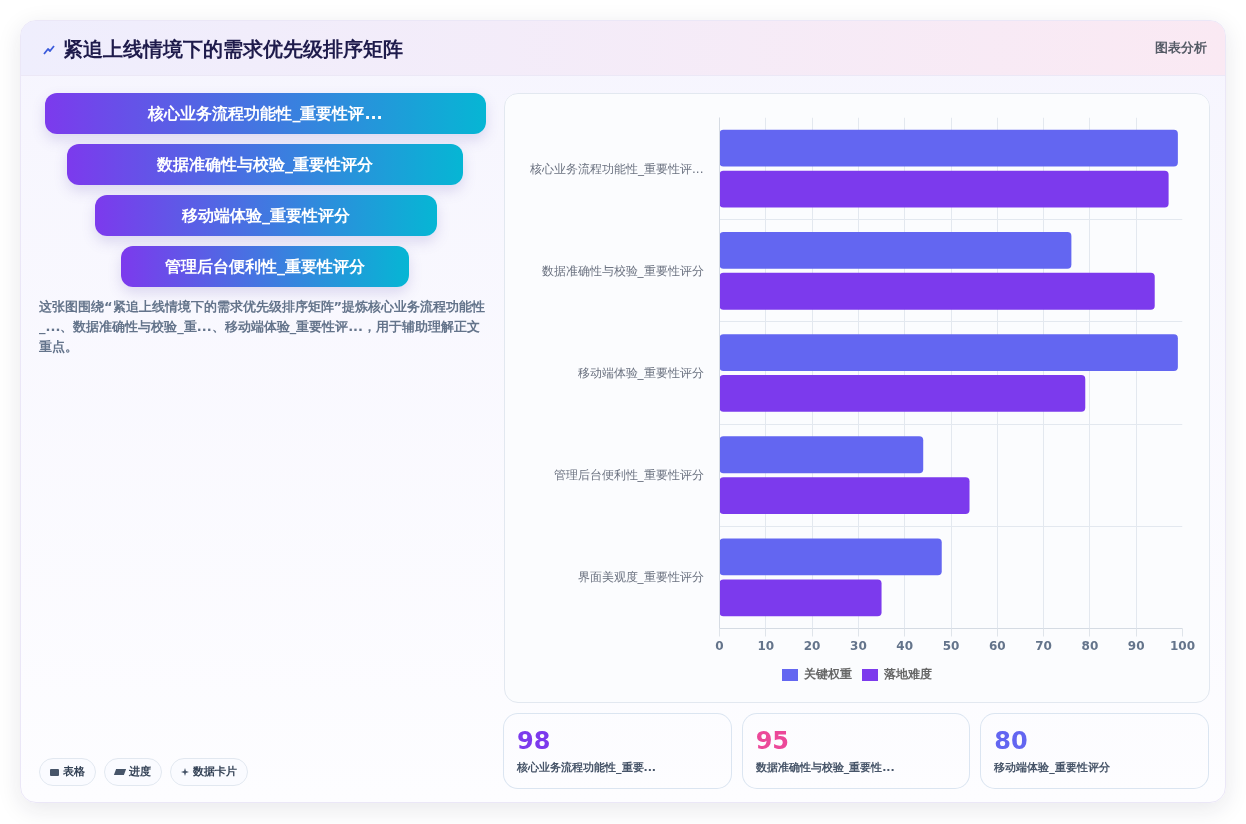 The image size is (1246, 824). What do you see at coordinates (1043, 645) in the screenshot?
I see `x-tick-label: 70` at bounding box center [1043, 645].